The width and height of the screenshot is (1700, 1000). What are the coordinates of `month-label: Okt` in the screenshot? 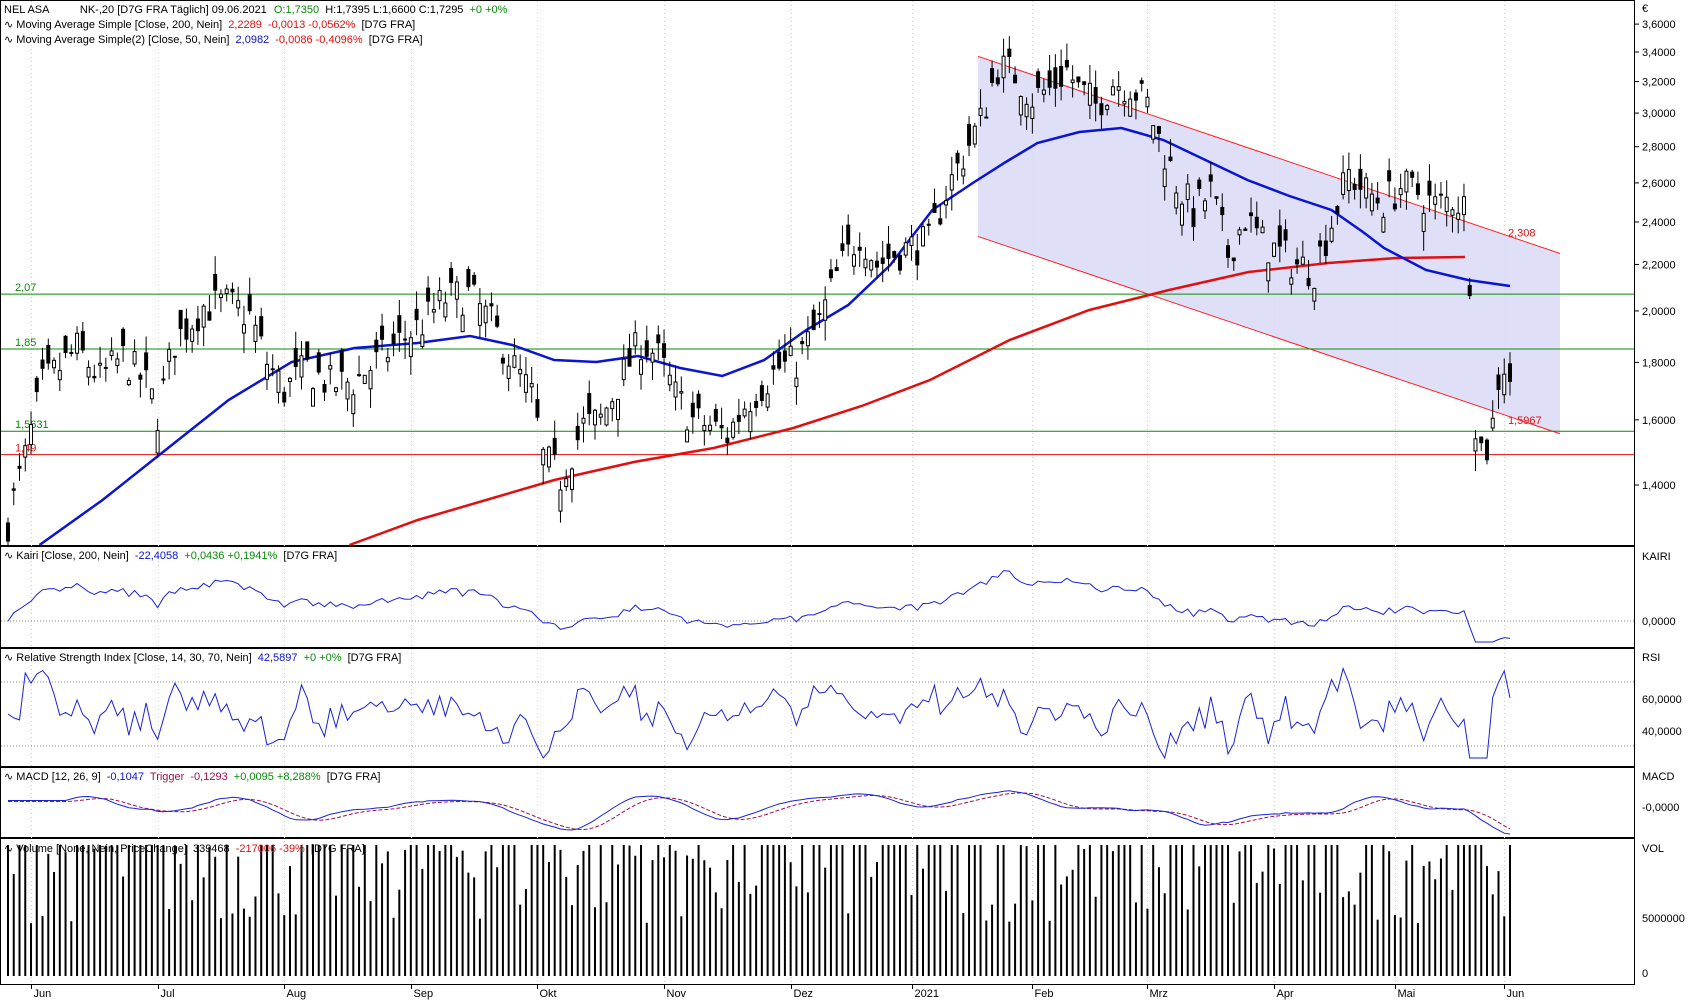 It's located at (548, 994).